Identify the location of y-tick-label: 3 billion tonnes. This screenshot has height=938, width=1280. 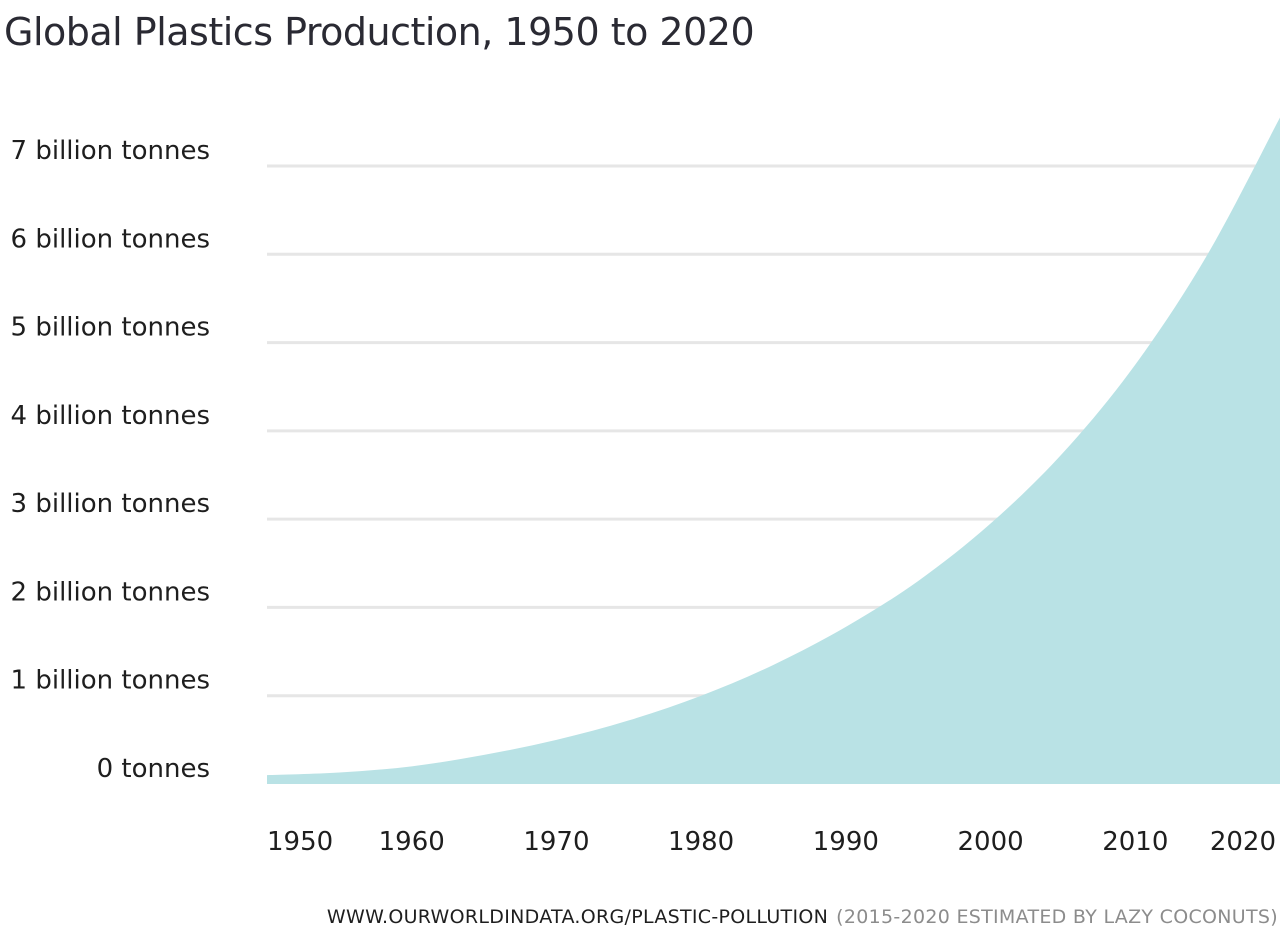
(110, 504).